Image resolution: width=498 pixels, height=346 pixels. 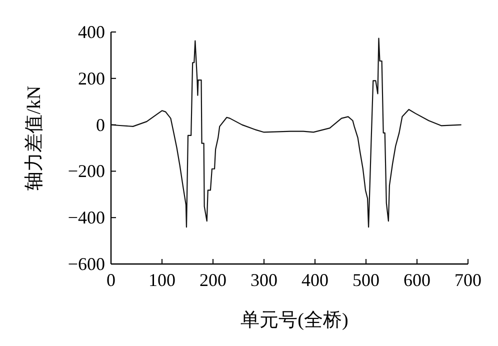 I want to click on y-tick-label: 400, so click(x=91, y=32).